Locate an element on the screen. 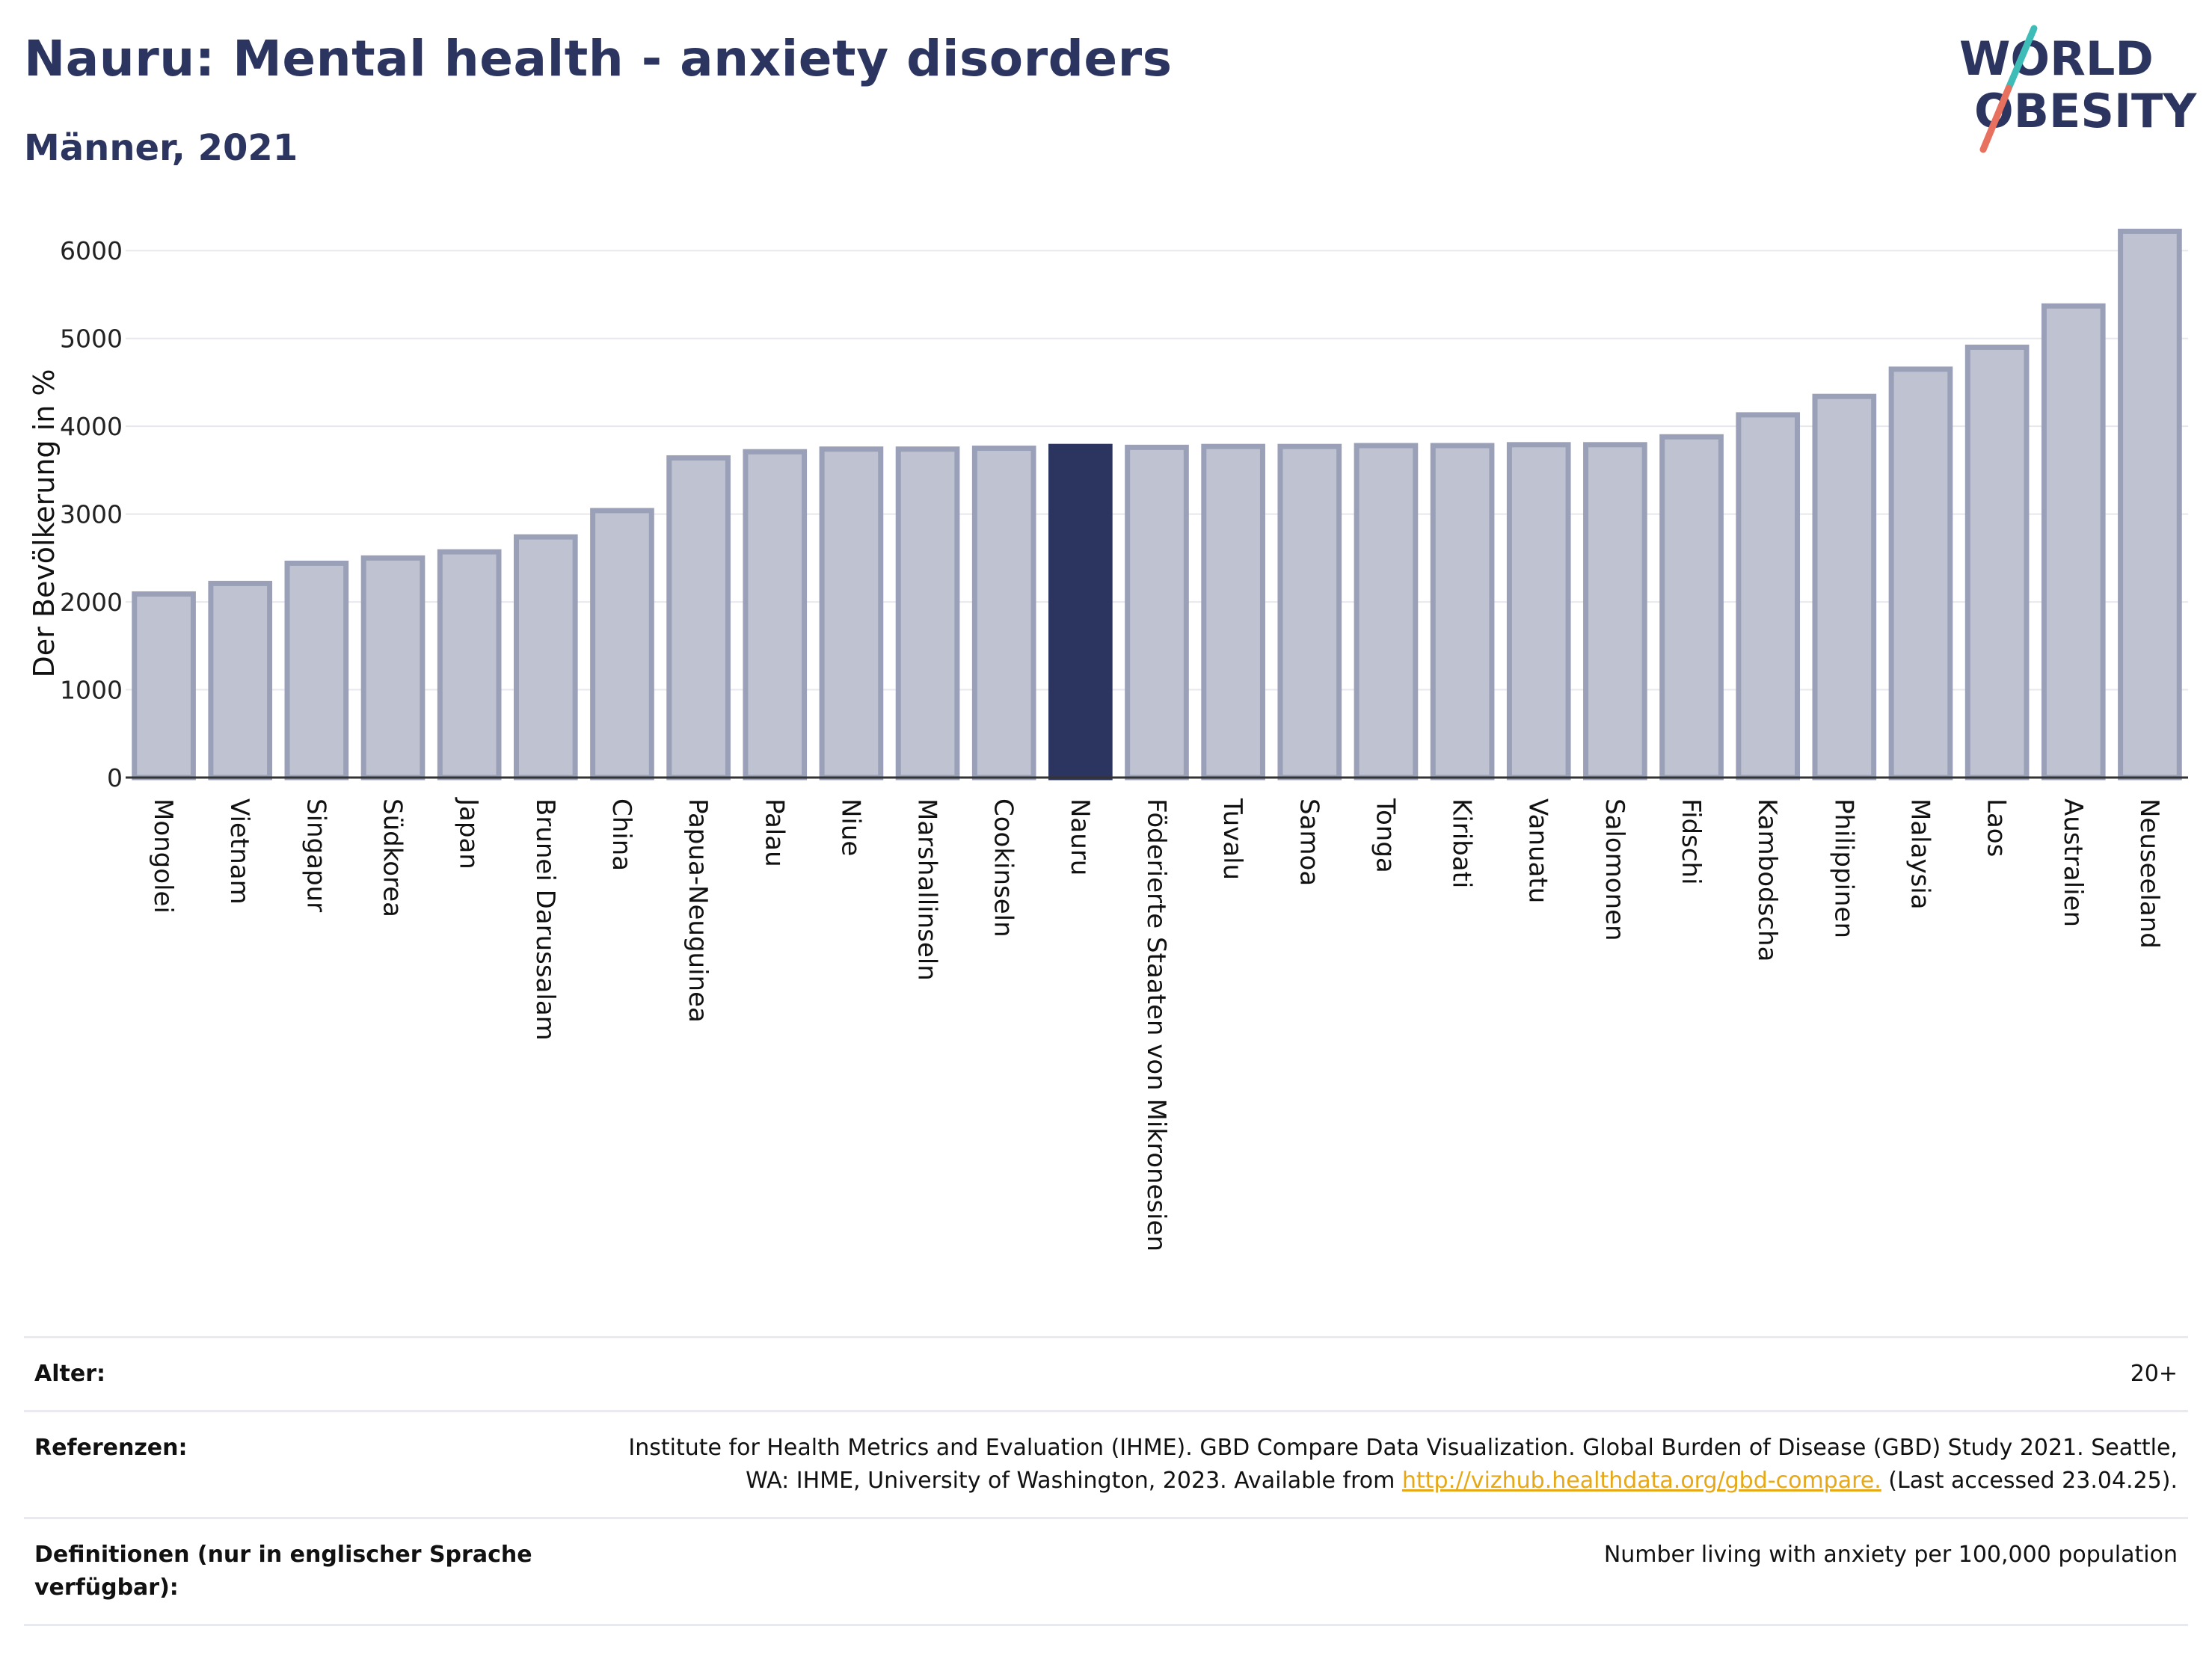  x-tick-label: Brunei Darussalam is located at coordinates (545, 919).